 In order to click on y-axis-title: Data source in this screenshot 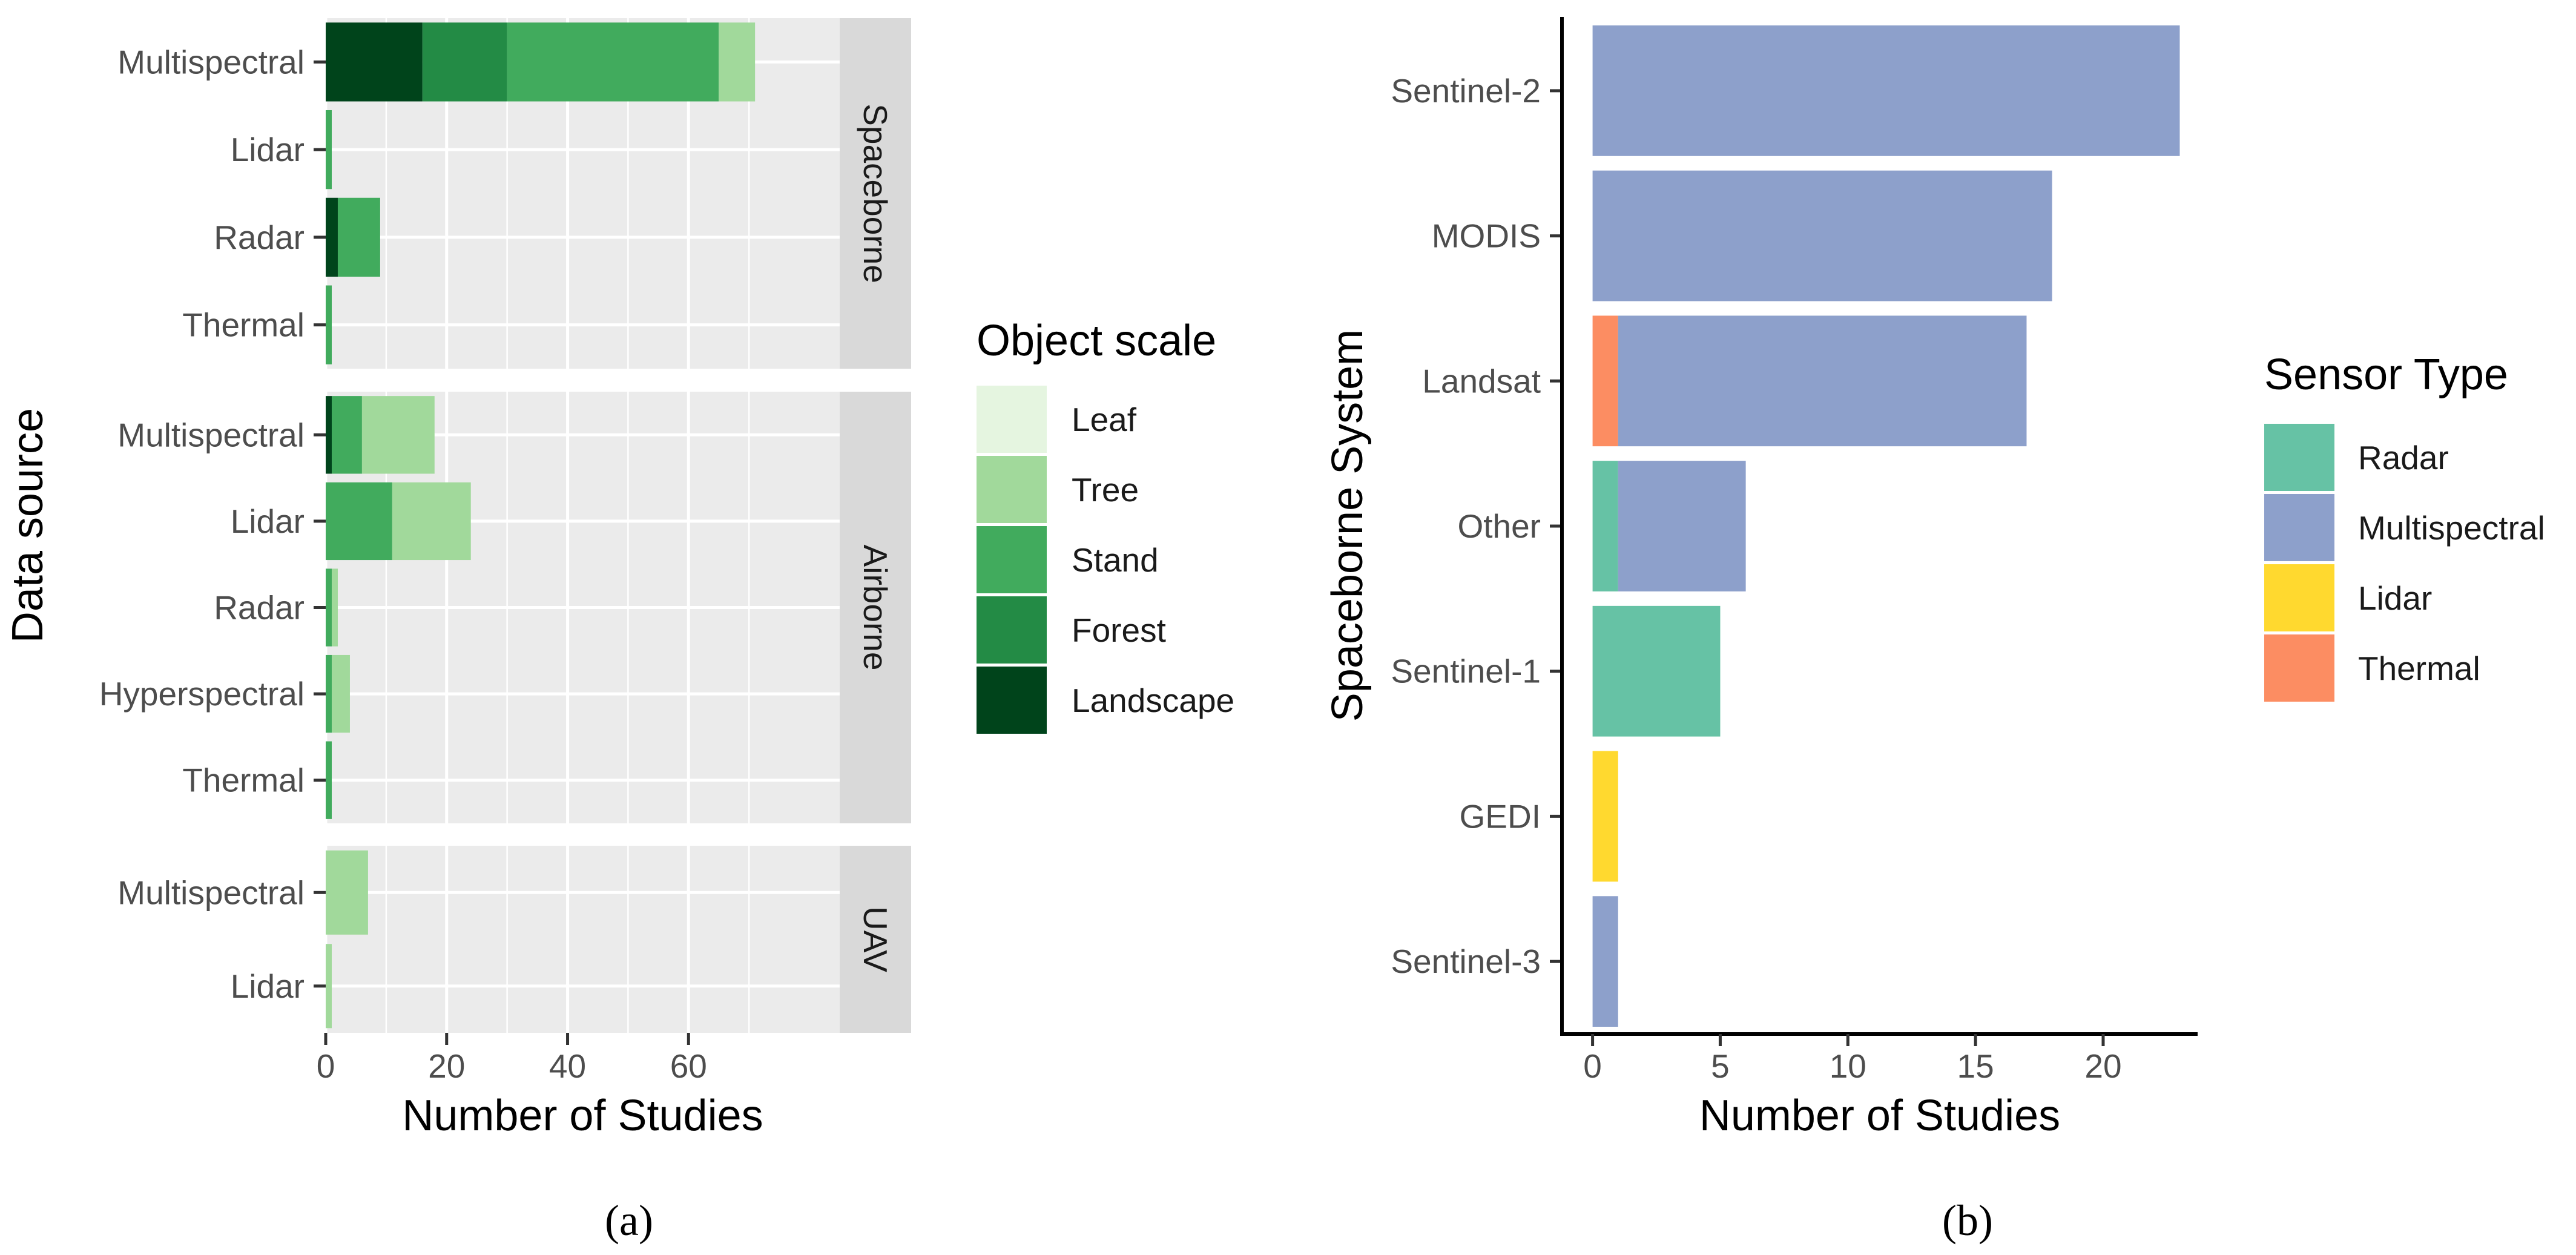, I will do `click(28, 526)`.